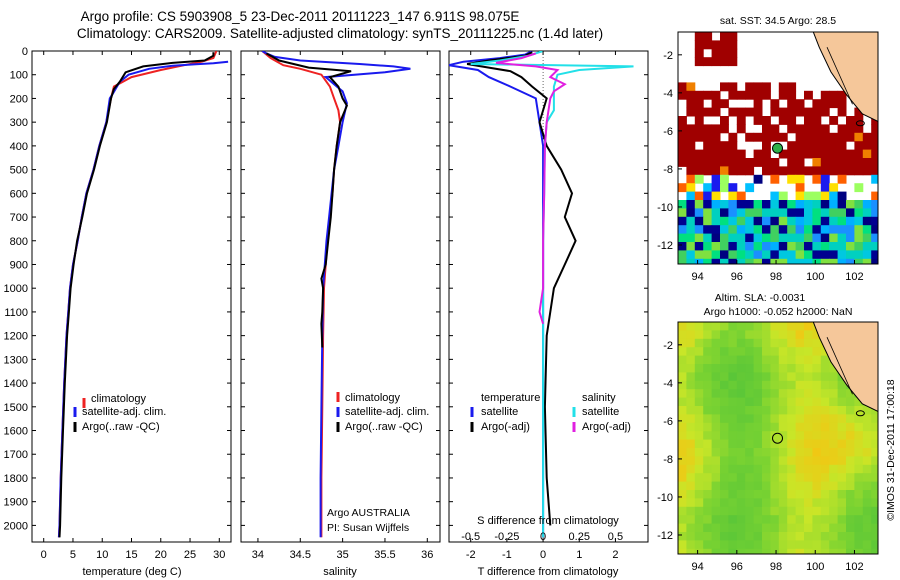  I want to click on sst-map-frame, so click(778, 148).